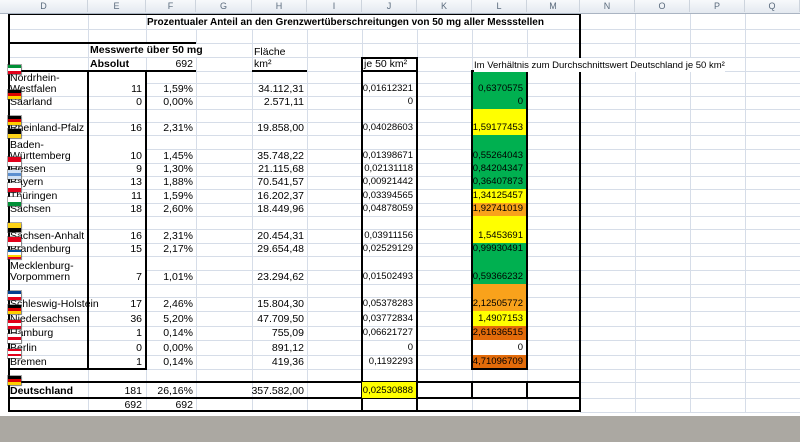 The width and height of the screenshot is (800, 442). What do you see at coordinates (387, 155) in the screenshot?
I see `per50-cell: 0,01398671` at bounding box center [387, 155].